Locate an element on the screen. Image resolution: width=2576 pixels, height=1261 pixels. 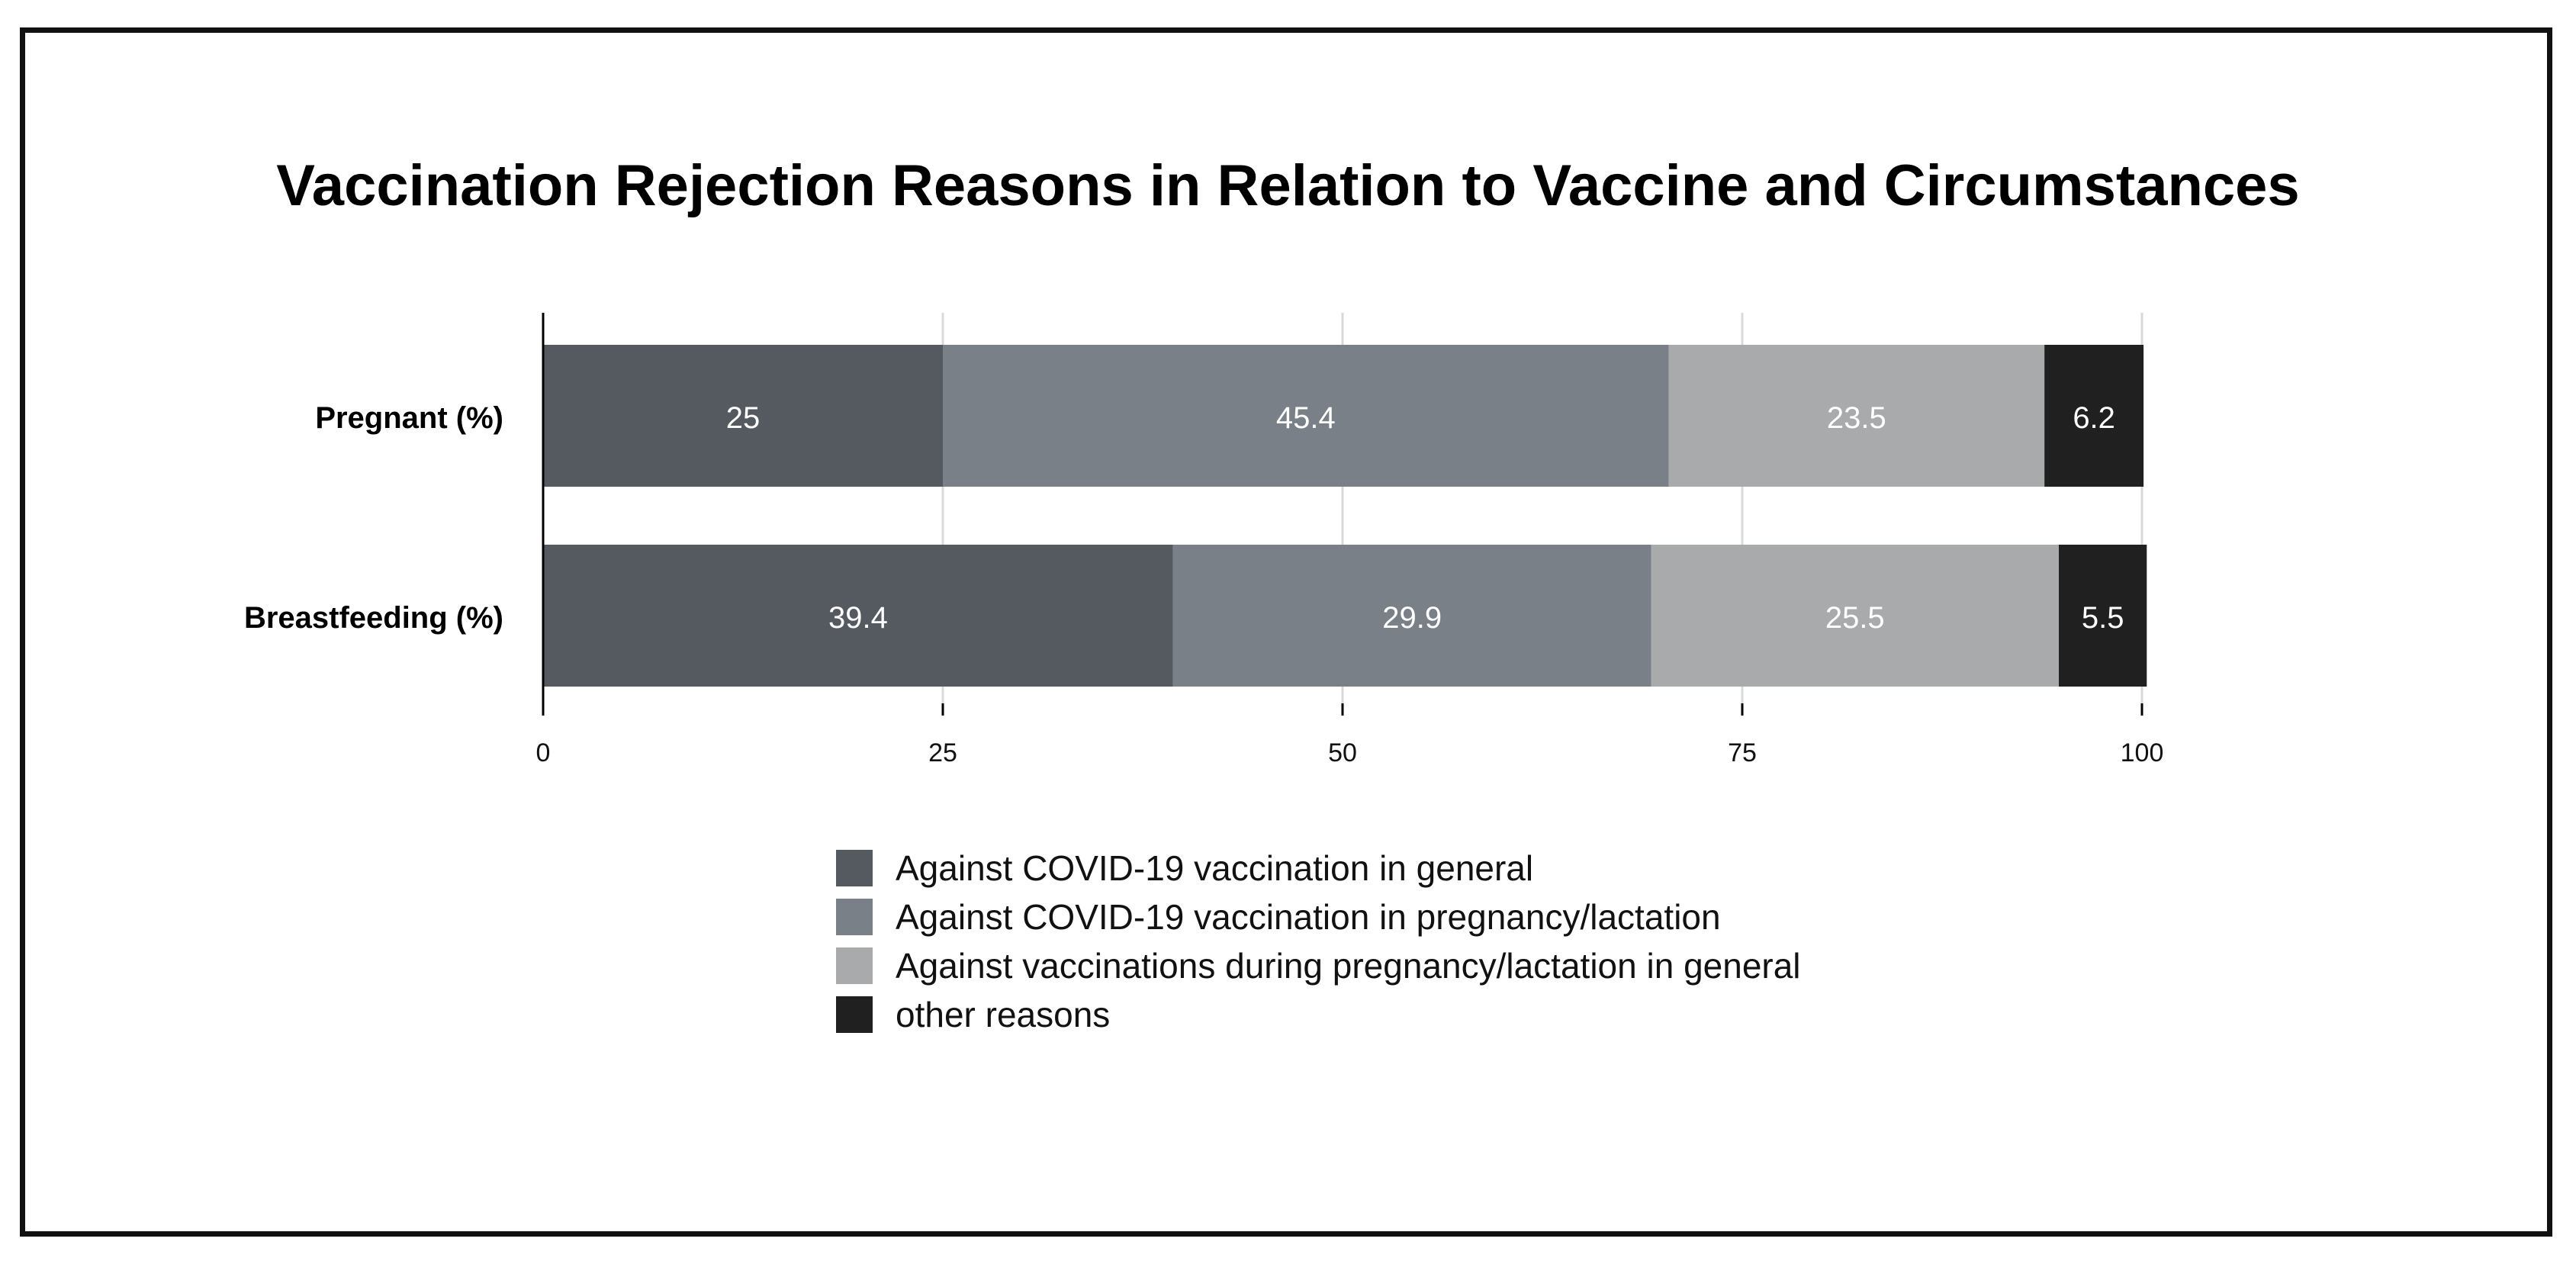
x-tick-label: 25 is located at coordinates (943, 752).